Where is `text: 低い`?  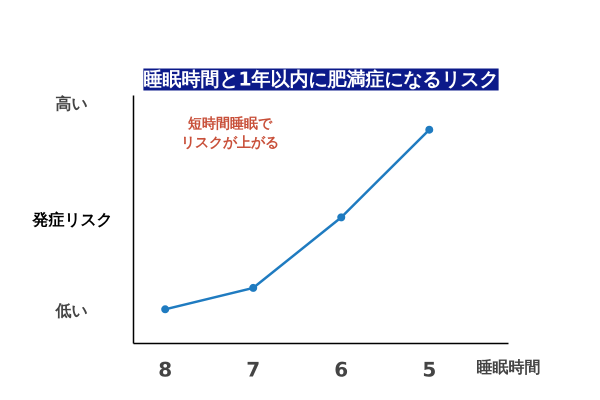 text: 低い is located at coordinates (71, 310).